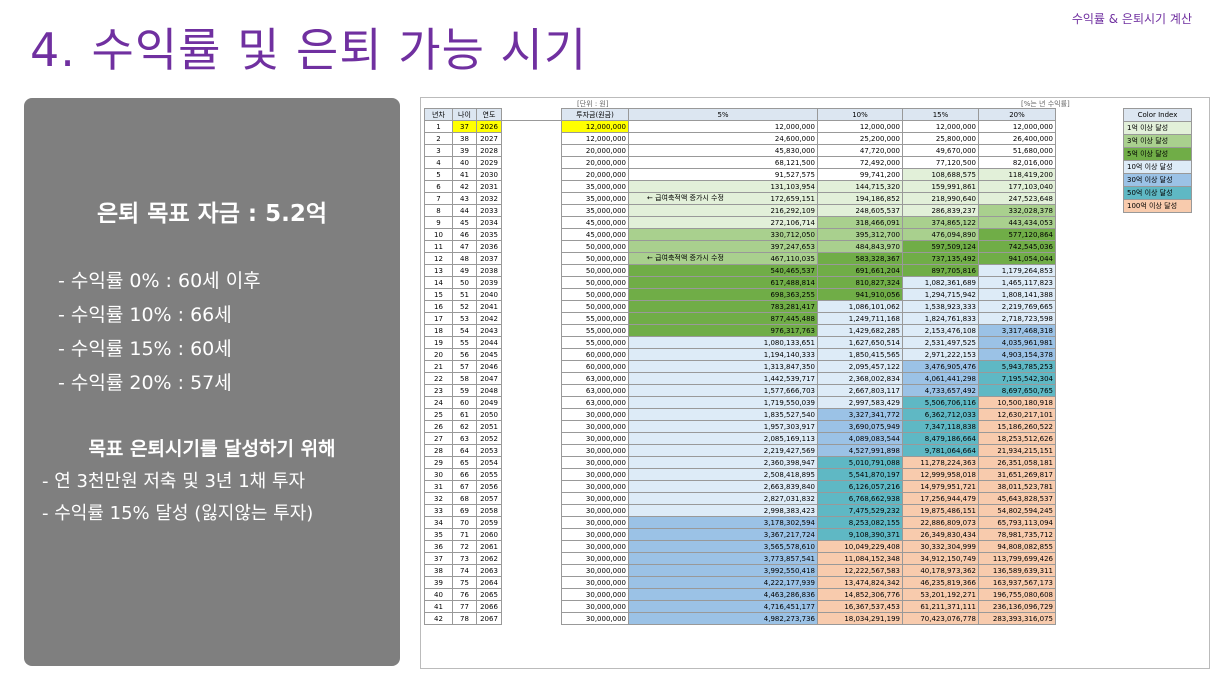 Image resolution: width=1216 pixels, height=684 pixels. What do you see at coordinates (489, 366) in the screenshot?
I see `year-cell: 2046` at bounding box center [489, 366].